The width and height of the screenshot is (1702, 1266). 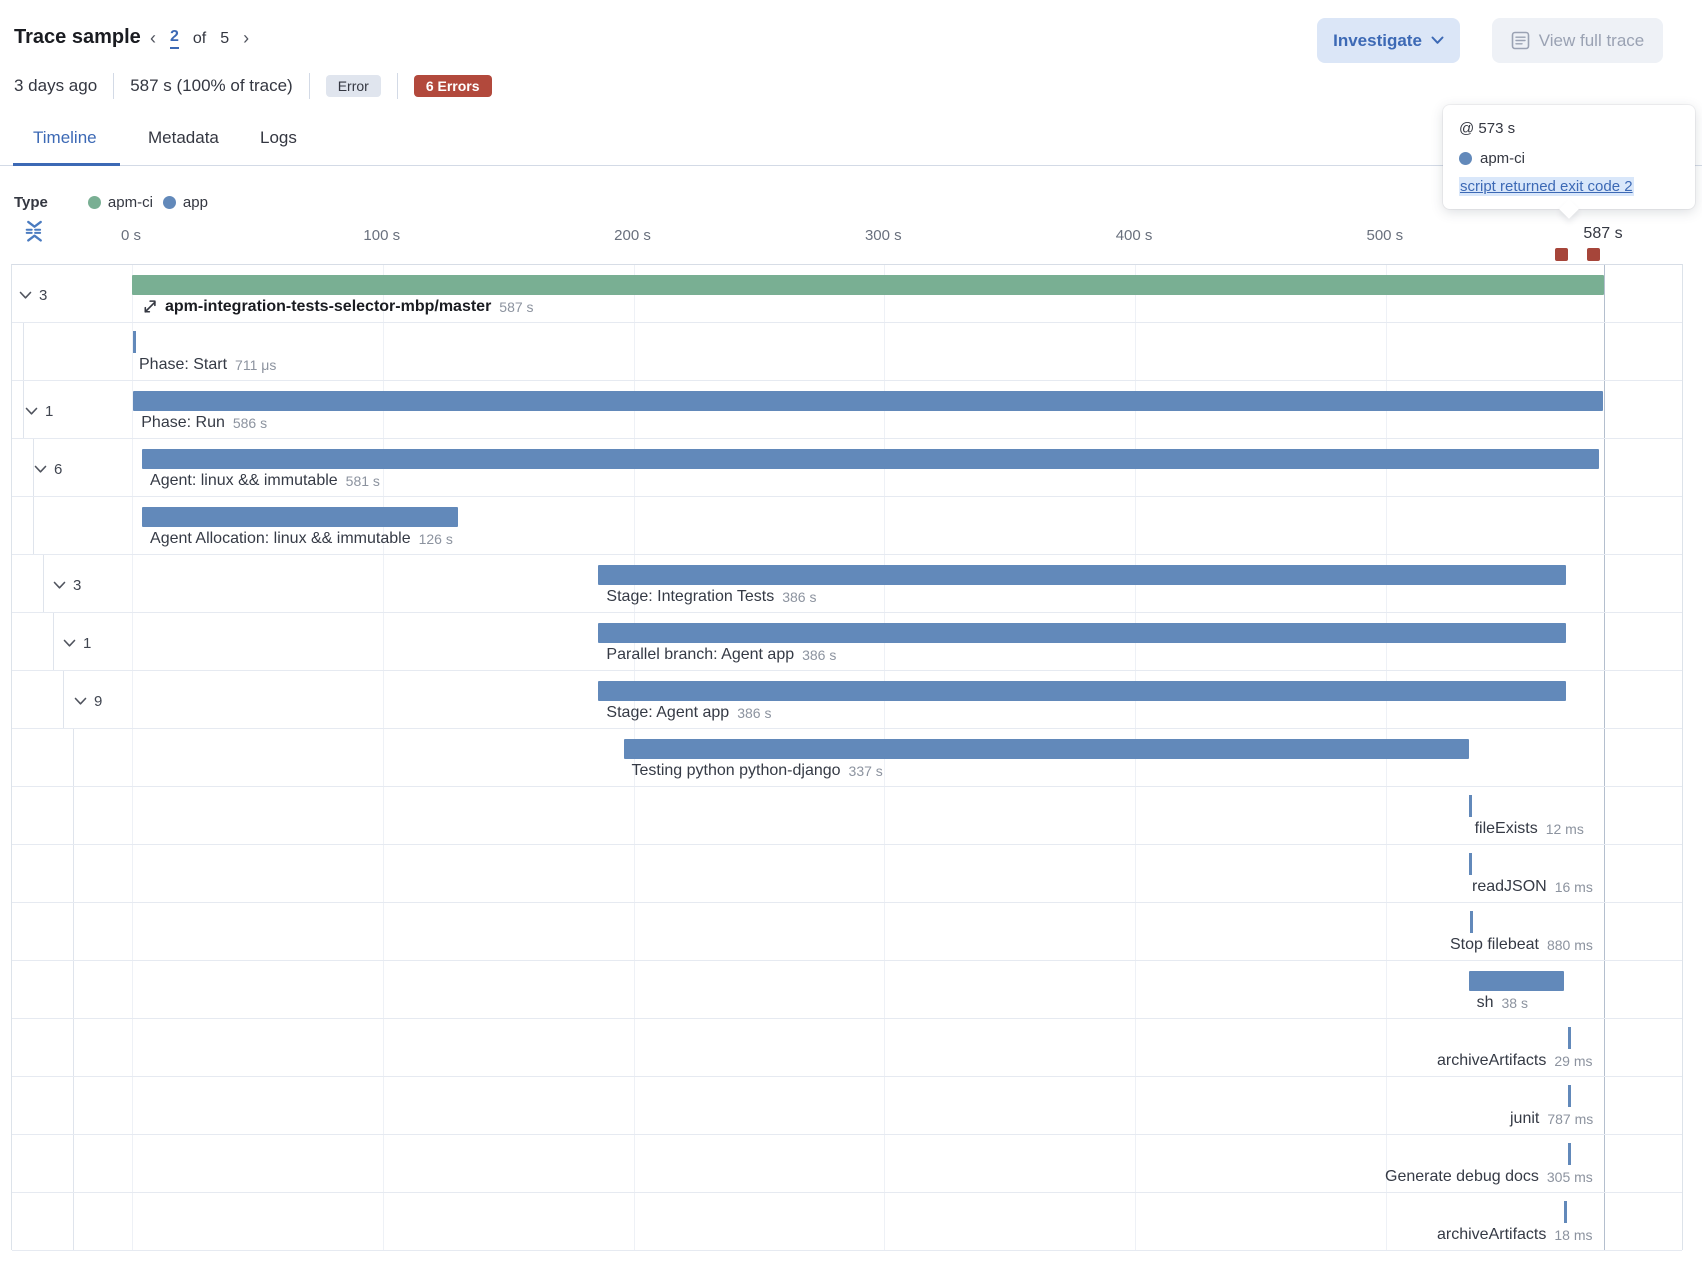 What do you see at coordinates (204, 423) in the screenshot?
I see `span-label: Phase: Run 586 s` at bounding box center [204, 423].